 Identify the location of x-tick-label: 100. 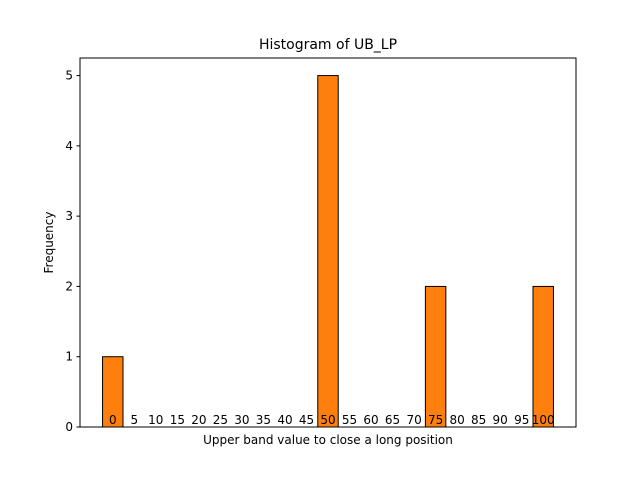
(543, 420).